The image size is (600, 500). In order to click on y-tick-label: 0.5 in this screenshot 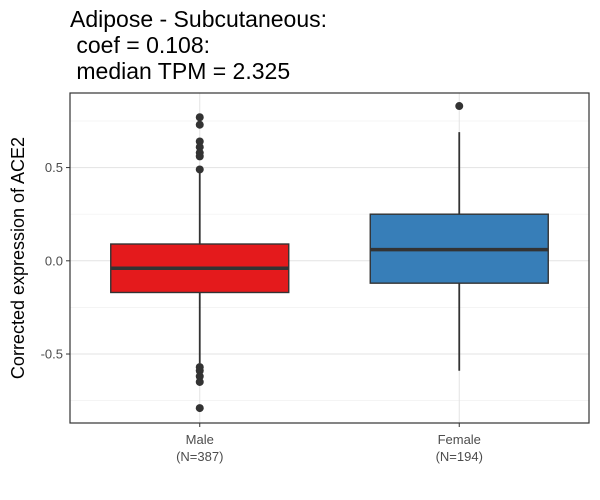, I will do `click(54, 167)`.